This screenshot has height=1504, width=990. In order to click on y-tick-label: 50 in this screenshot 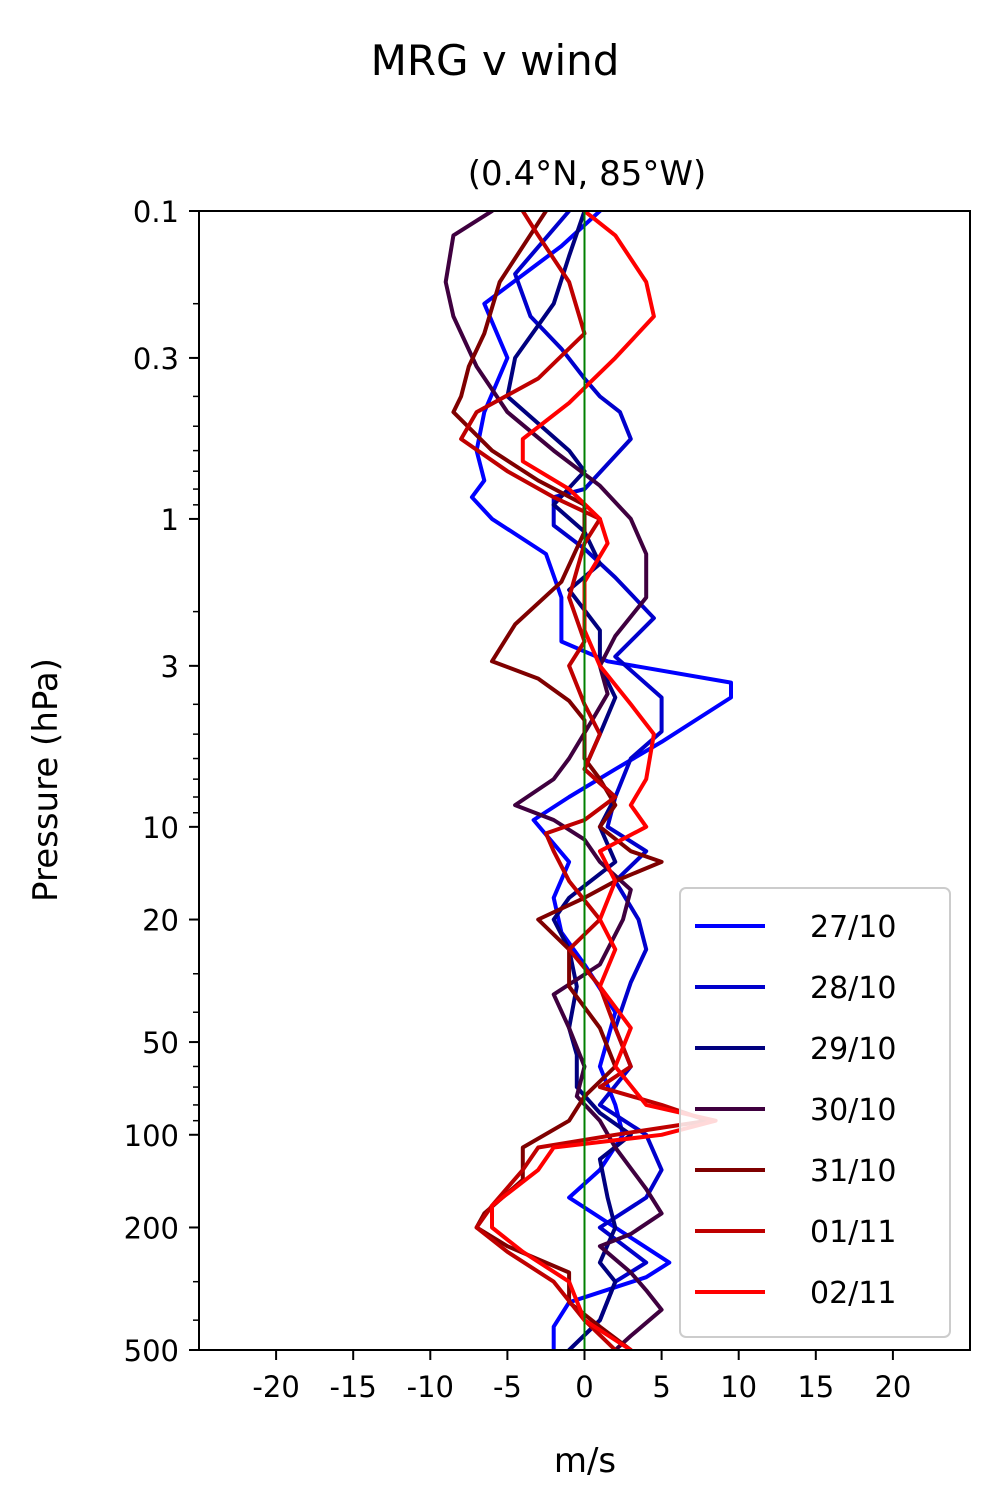, I will do `click(160, 1043)`.